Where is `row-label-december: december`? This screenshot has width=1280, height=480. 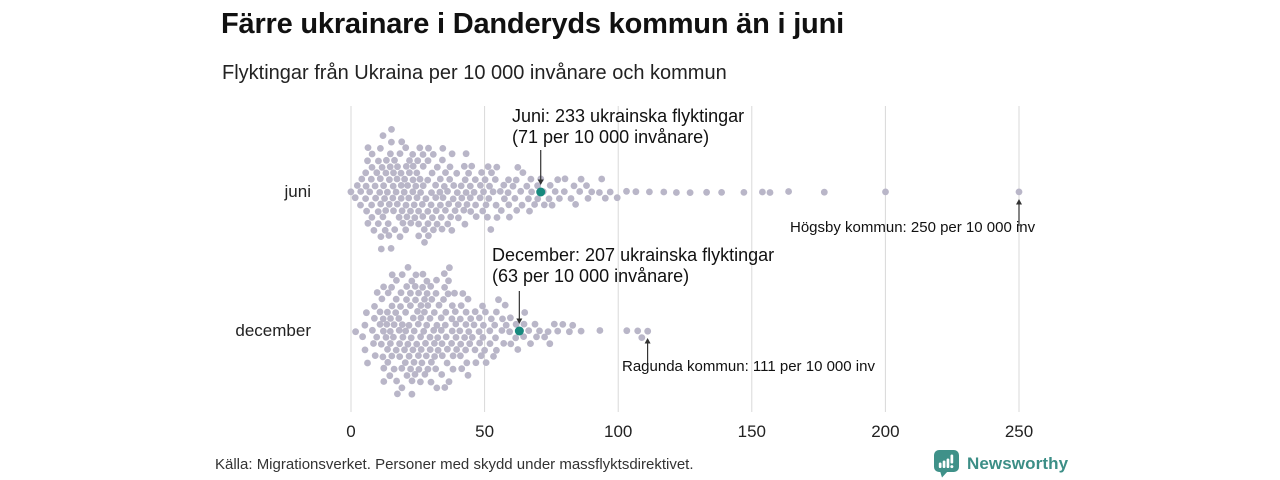 row-label-december: december is located at coordinates (273, 330).